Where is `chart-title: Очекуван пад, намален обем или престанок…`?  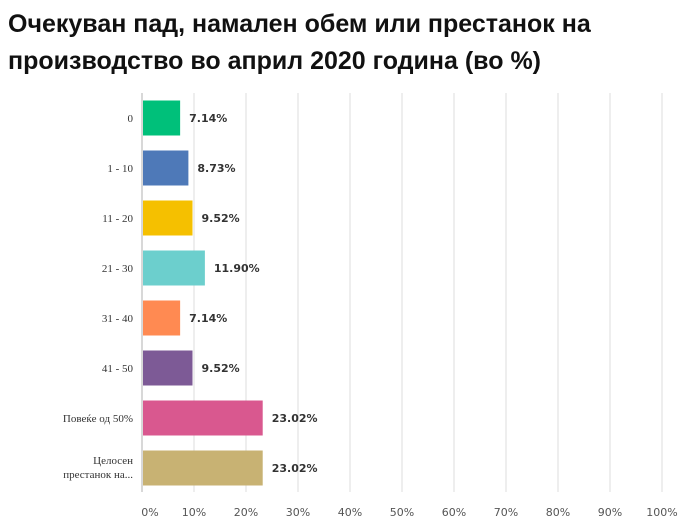
chart-title: Очекуван пад, намален обем или престанок… is located at coordinates (299, 42).